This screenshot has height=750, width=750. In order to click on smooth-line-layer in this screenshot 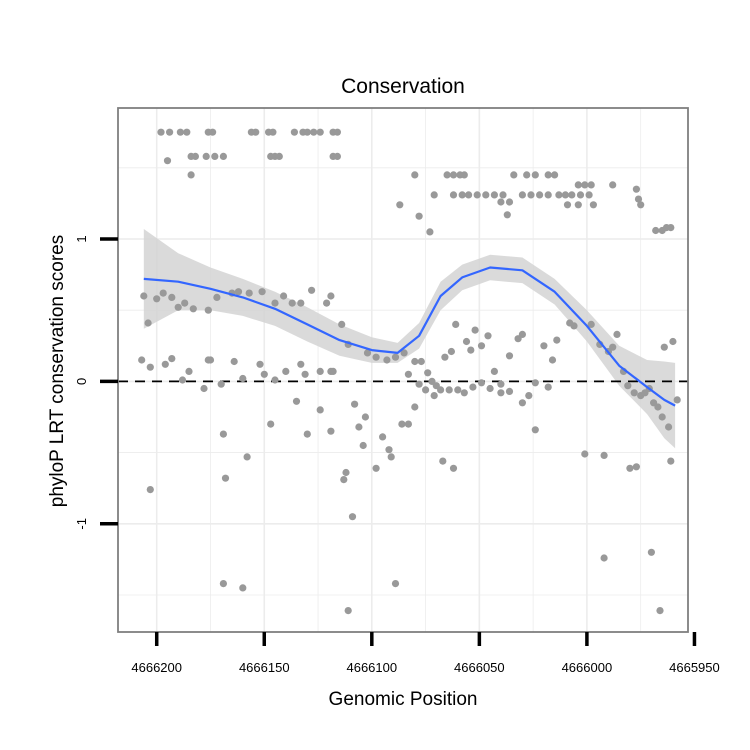, I will do `click(409, 336)`.